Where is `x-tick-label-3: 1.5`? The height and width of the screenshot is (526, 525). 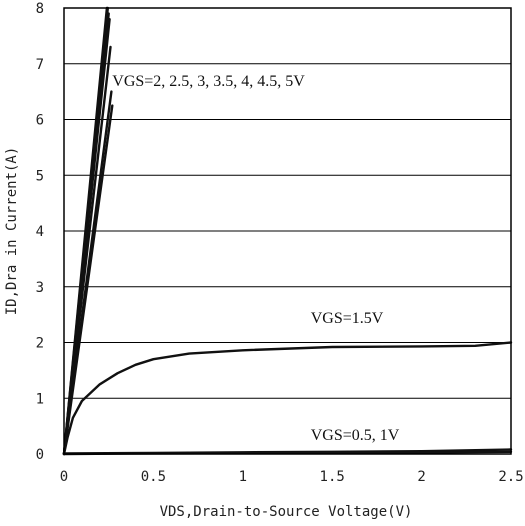 x-tick-label-3: 1.5 is located at coordinates (332, 477).